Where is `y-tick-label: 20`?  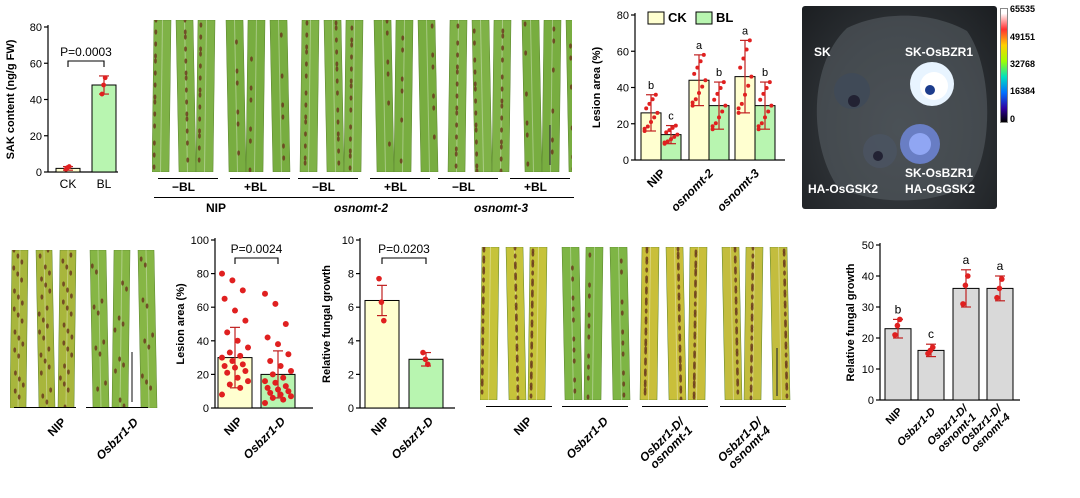
y-tick-label: 20 is located at coordinates (203, 375).